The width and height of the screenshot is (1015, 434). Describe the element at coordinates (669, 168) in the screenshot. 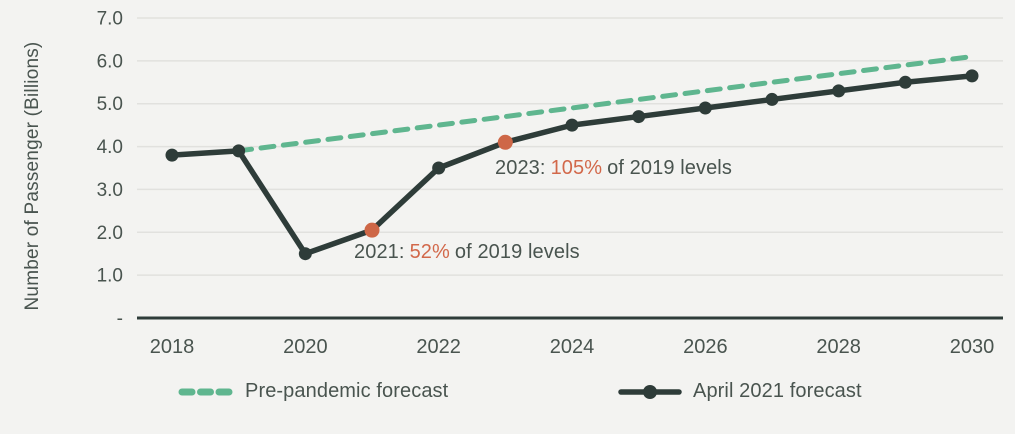

I see `annotation-2023-suffix: of 2019 levels` at that location.